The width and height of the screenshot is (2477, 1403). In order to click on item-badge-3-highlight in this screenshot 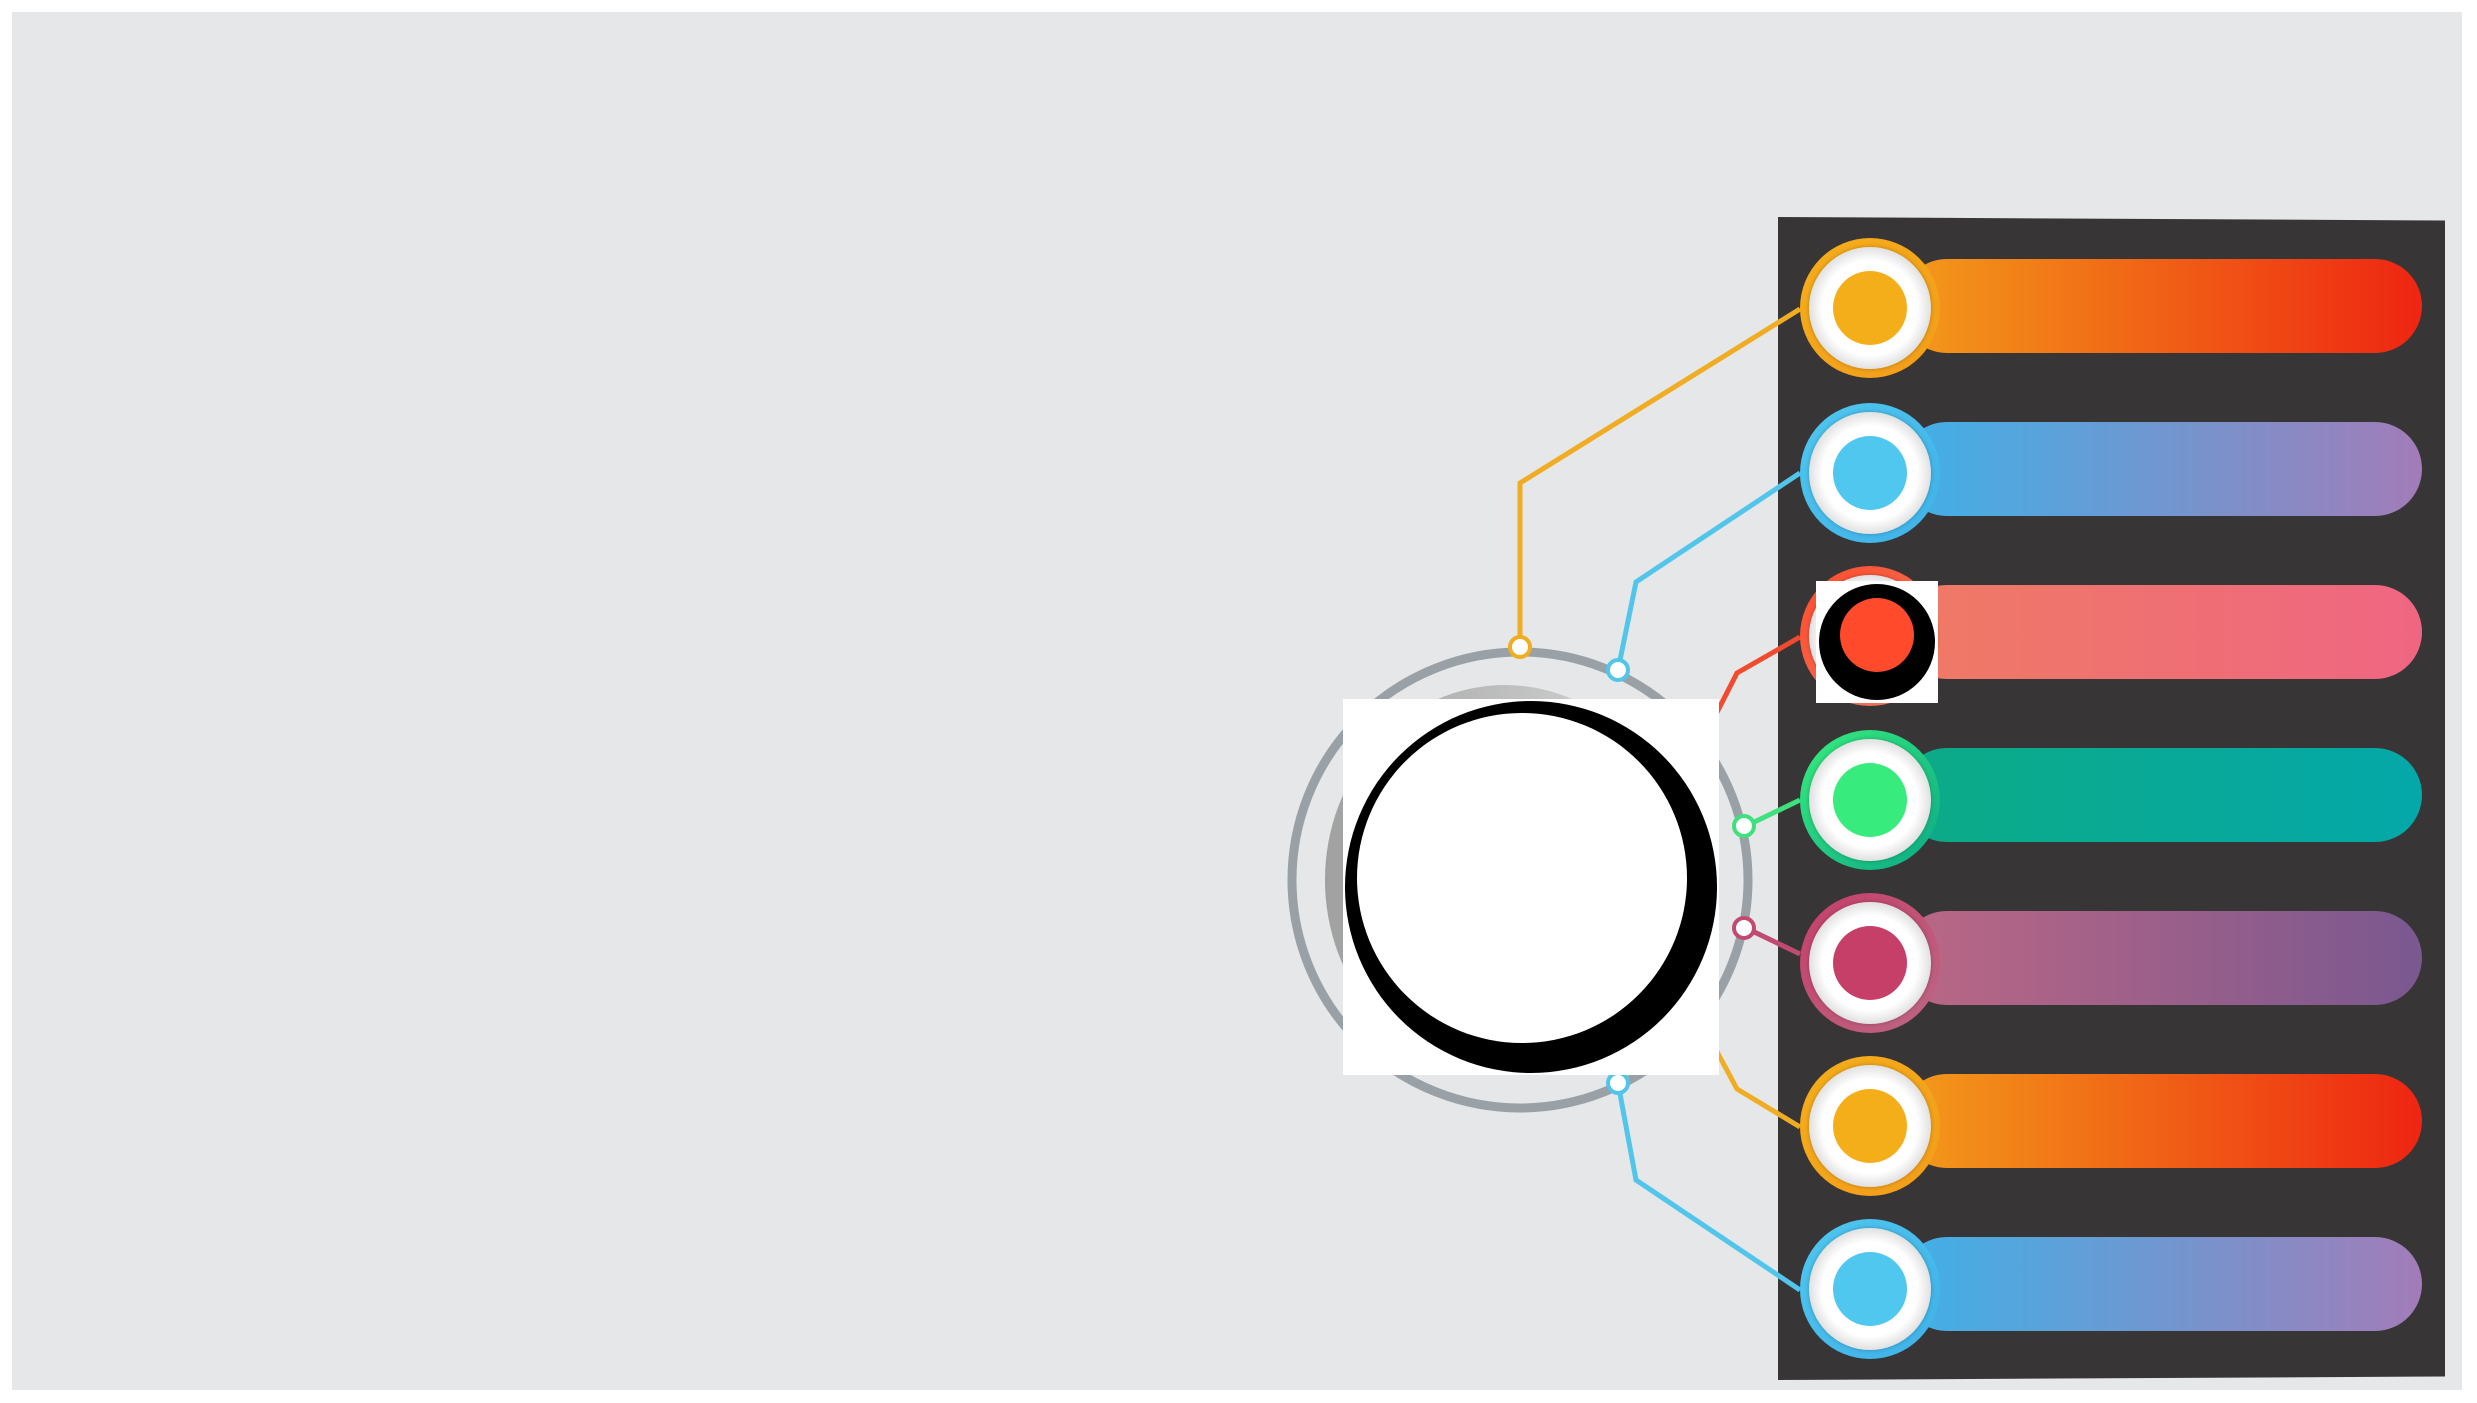, I will do `click(1877, 642)`.